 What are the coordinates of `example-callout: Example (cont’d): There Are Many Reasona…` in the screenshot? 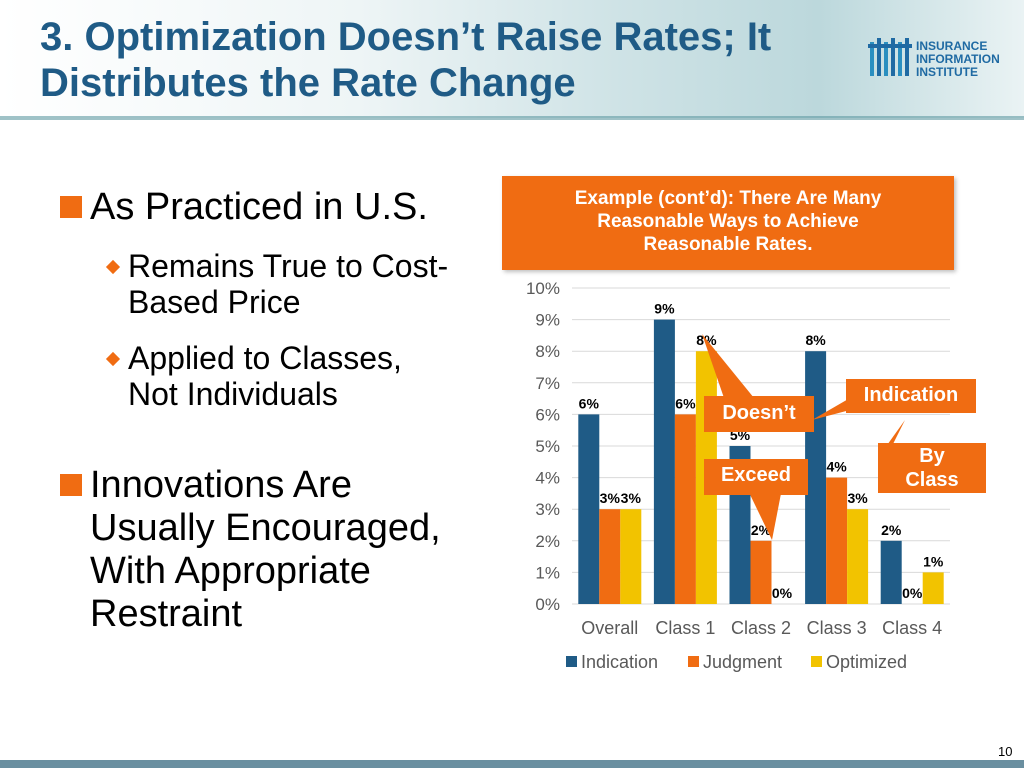 It's located at (728, 223).